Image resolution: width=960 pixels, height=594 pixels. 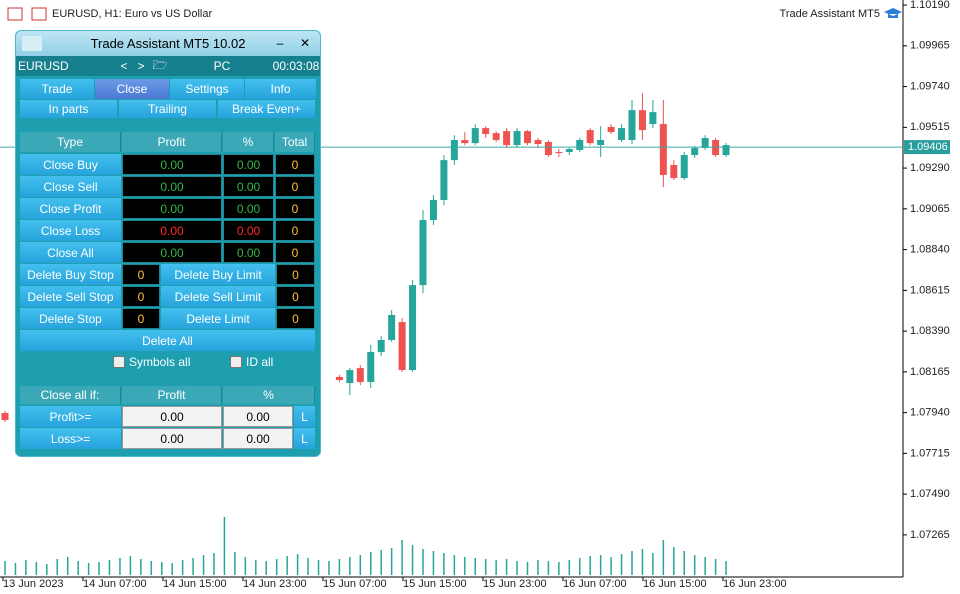 I want to click on table-header: Total, so click(x=295, y=142).